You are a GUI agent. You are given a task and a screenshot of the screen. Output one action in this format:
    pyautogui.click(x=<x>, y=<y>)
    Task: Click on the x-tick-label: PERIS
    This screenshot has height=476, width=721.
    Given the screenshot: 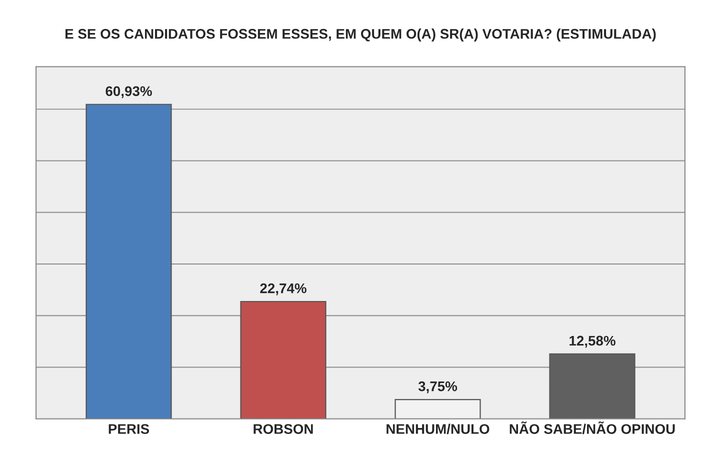 What is the action you would take?
    pyautogui.click(x=129, y=429)
    